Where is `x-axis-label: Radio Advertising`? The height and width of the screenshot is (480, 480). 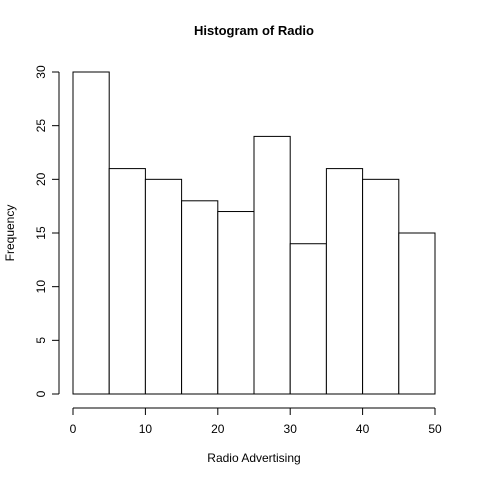 x-axis-label: Radio Advertising is located at coordinates (253, 458).